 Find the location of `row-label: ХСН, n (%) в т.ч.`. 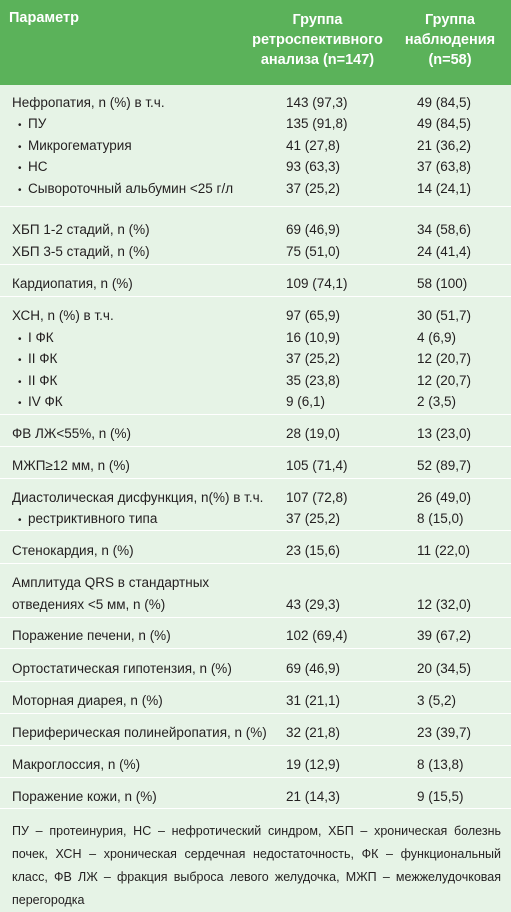

row-label: ХСН, n (%) в т.ч. is located at coordinates (63, 316).